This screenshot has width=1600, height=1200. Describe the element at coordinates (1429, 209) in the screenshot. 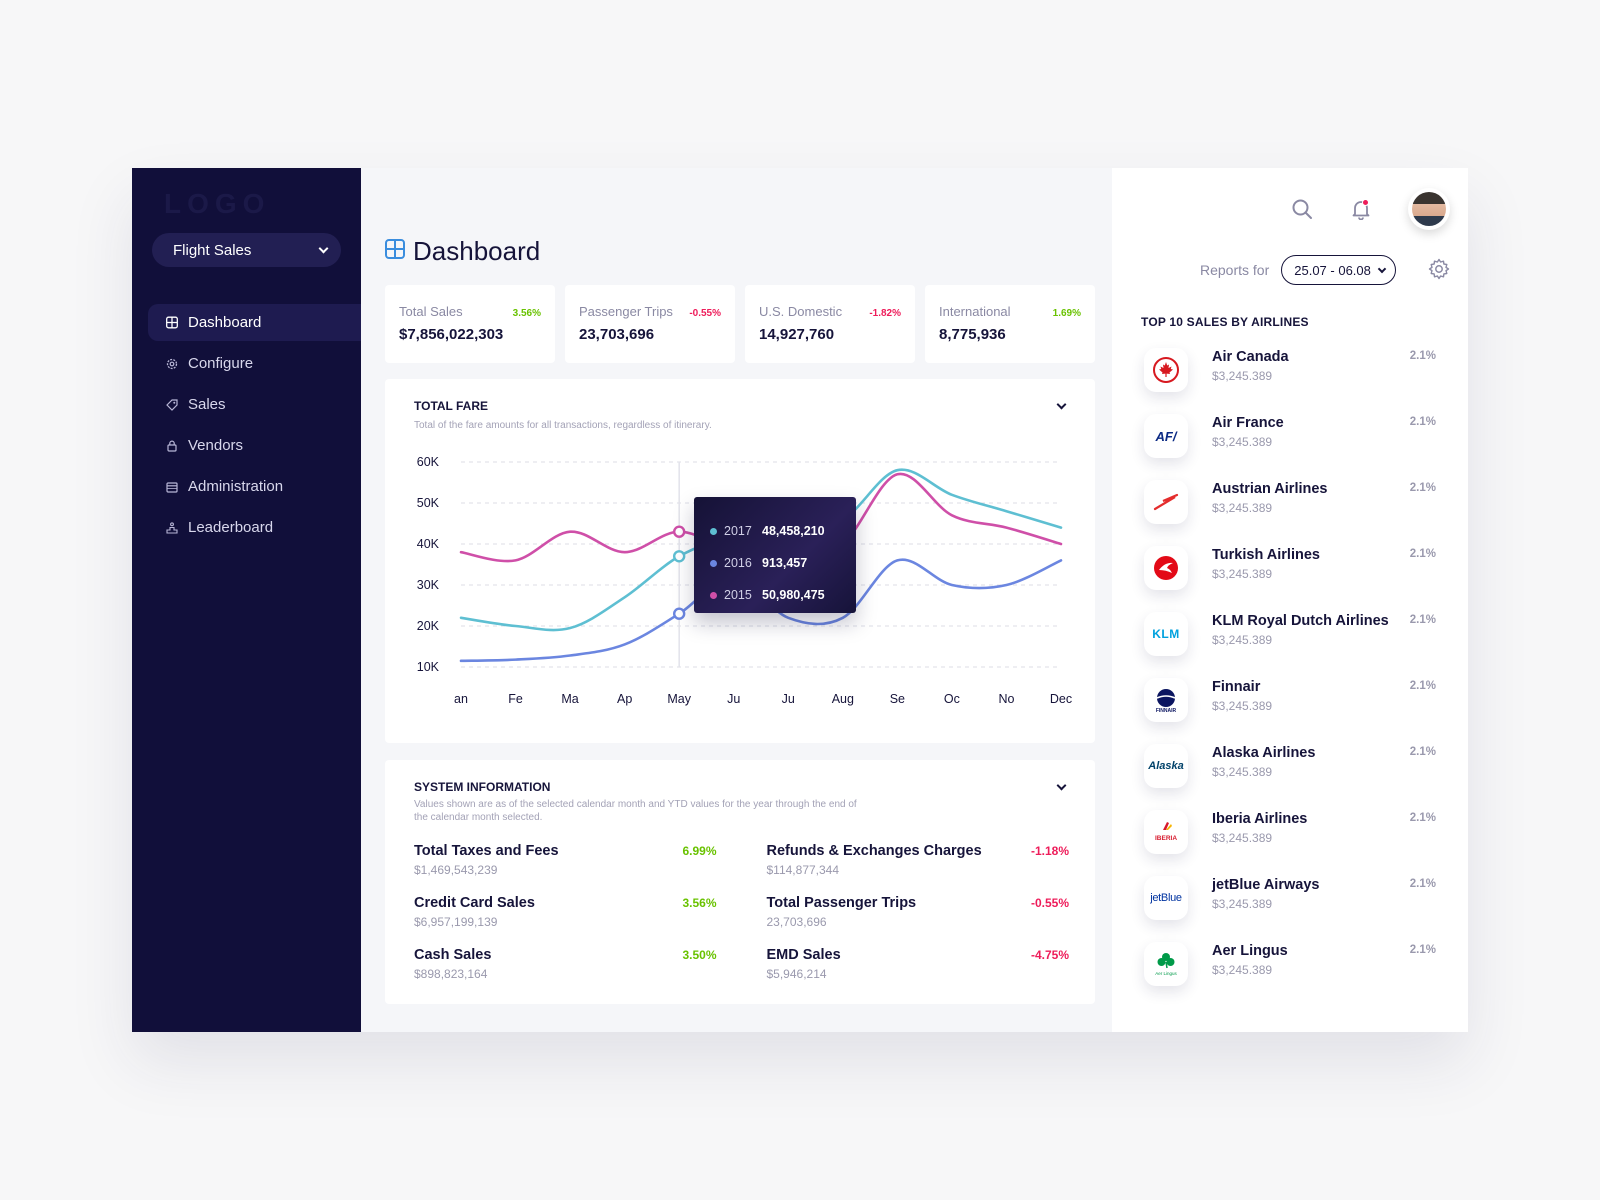

I see `avatar` at that location.